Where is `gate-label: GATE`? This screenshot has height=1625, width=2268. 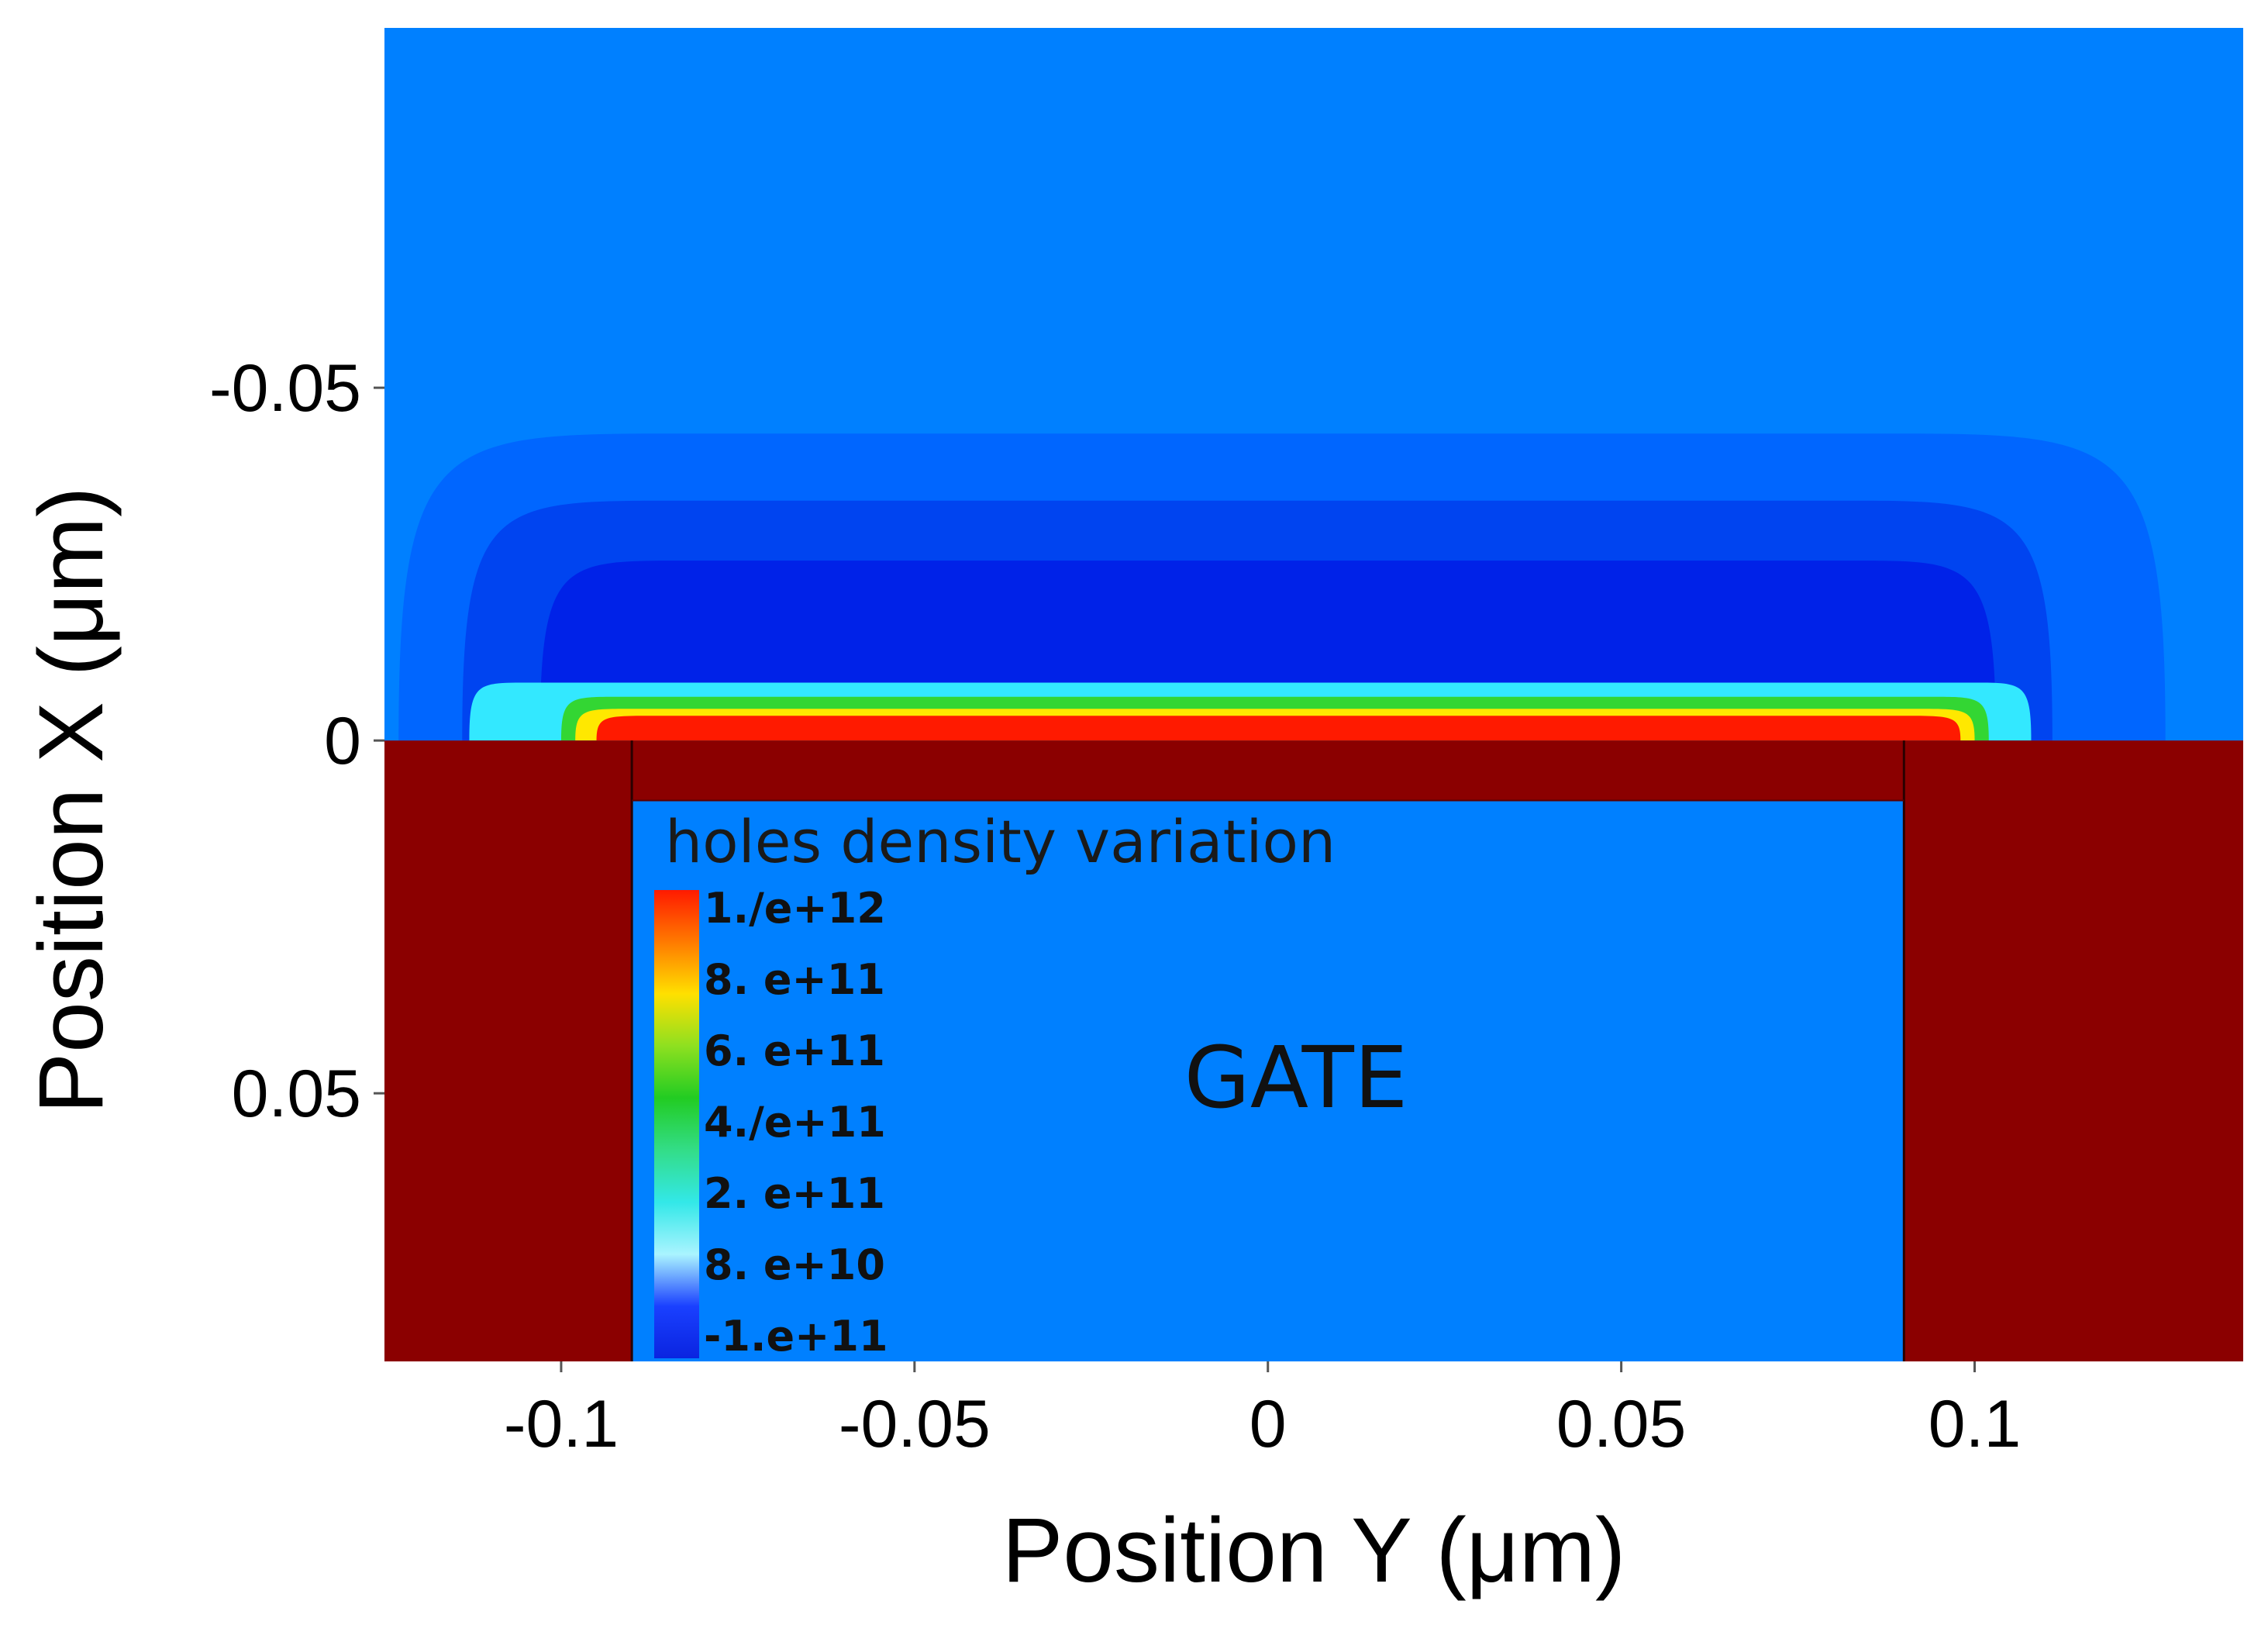
gate-label: GATE is located at coordinates (1296, 1077).